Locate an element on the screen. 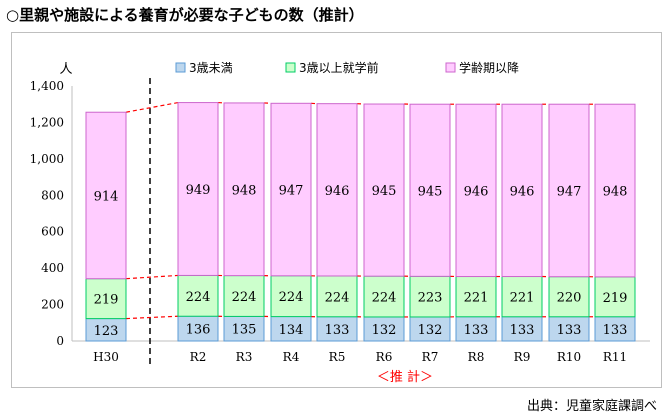 The height and width of the screenshot is (420, 671). bar-value-label: 914 is located at coordinates (106, 196).